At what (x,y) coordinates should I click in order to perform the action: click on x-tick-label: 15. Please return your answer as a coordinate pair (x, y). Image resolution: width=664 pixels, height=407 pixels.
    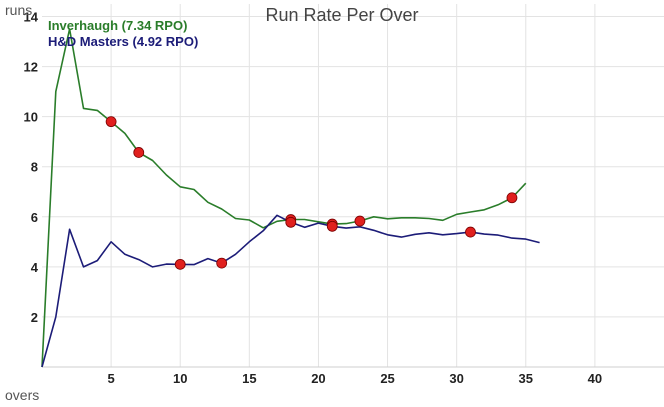
    Looking at the image, I should click on (249, 378).